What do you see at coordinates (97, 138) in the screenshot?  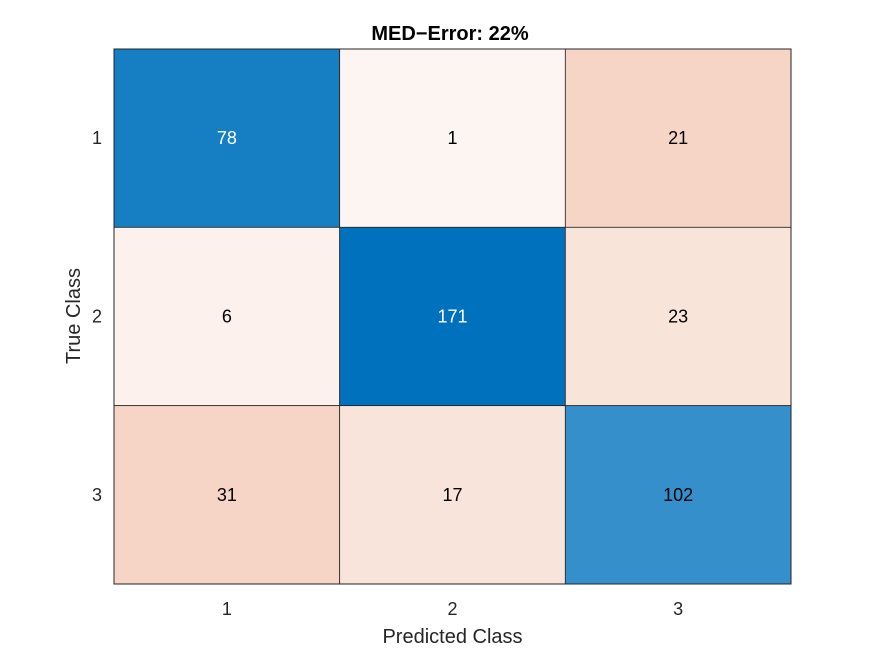 I see `y-tick-label-1: 1` at bounding box center [97, 138].